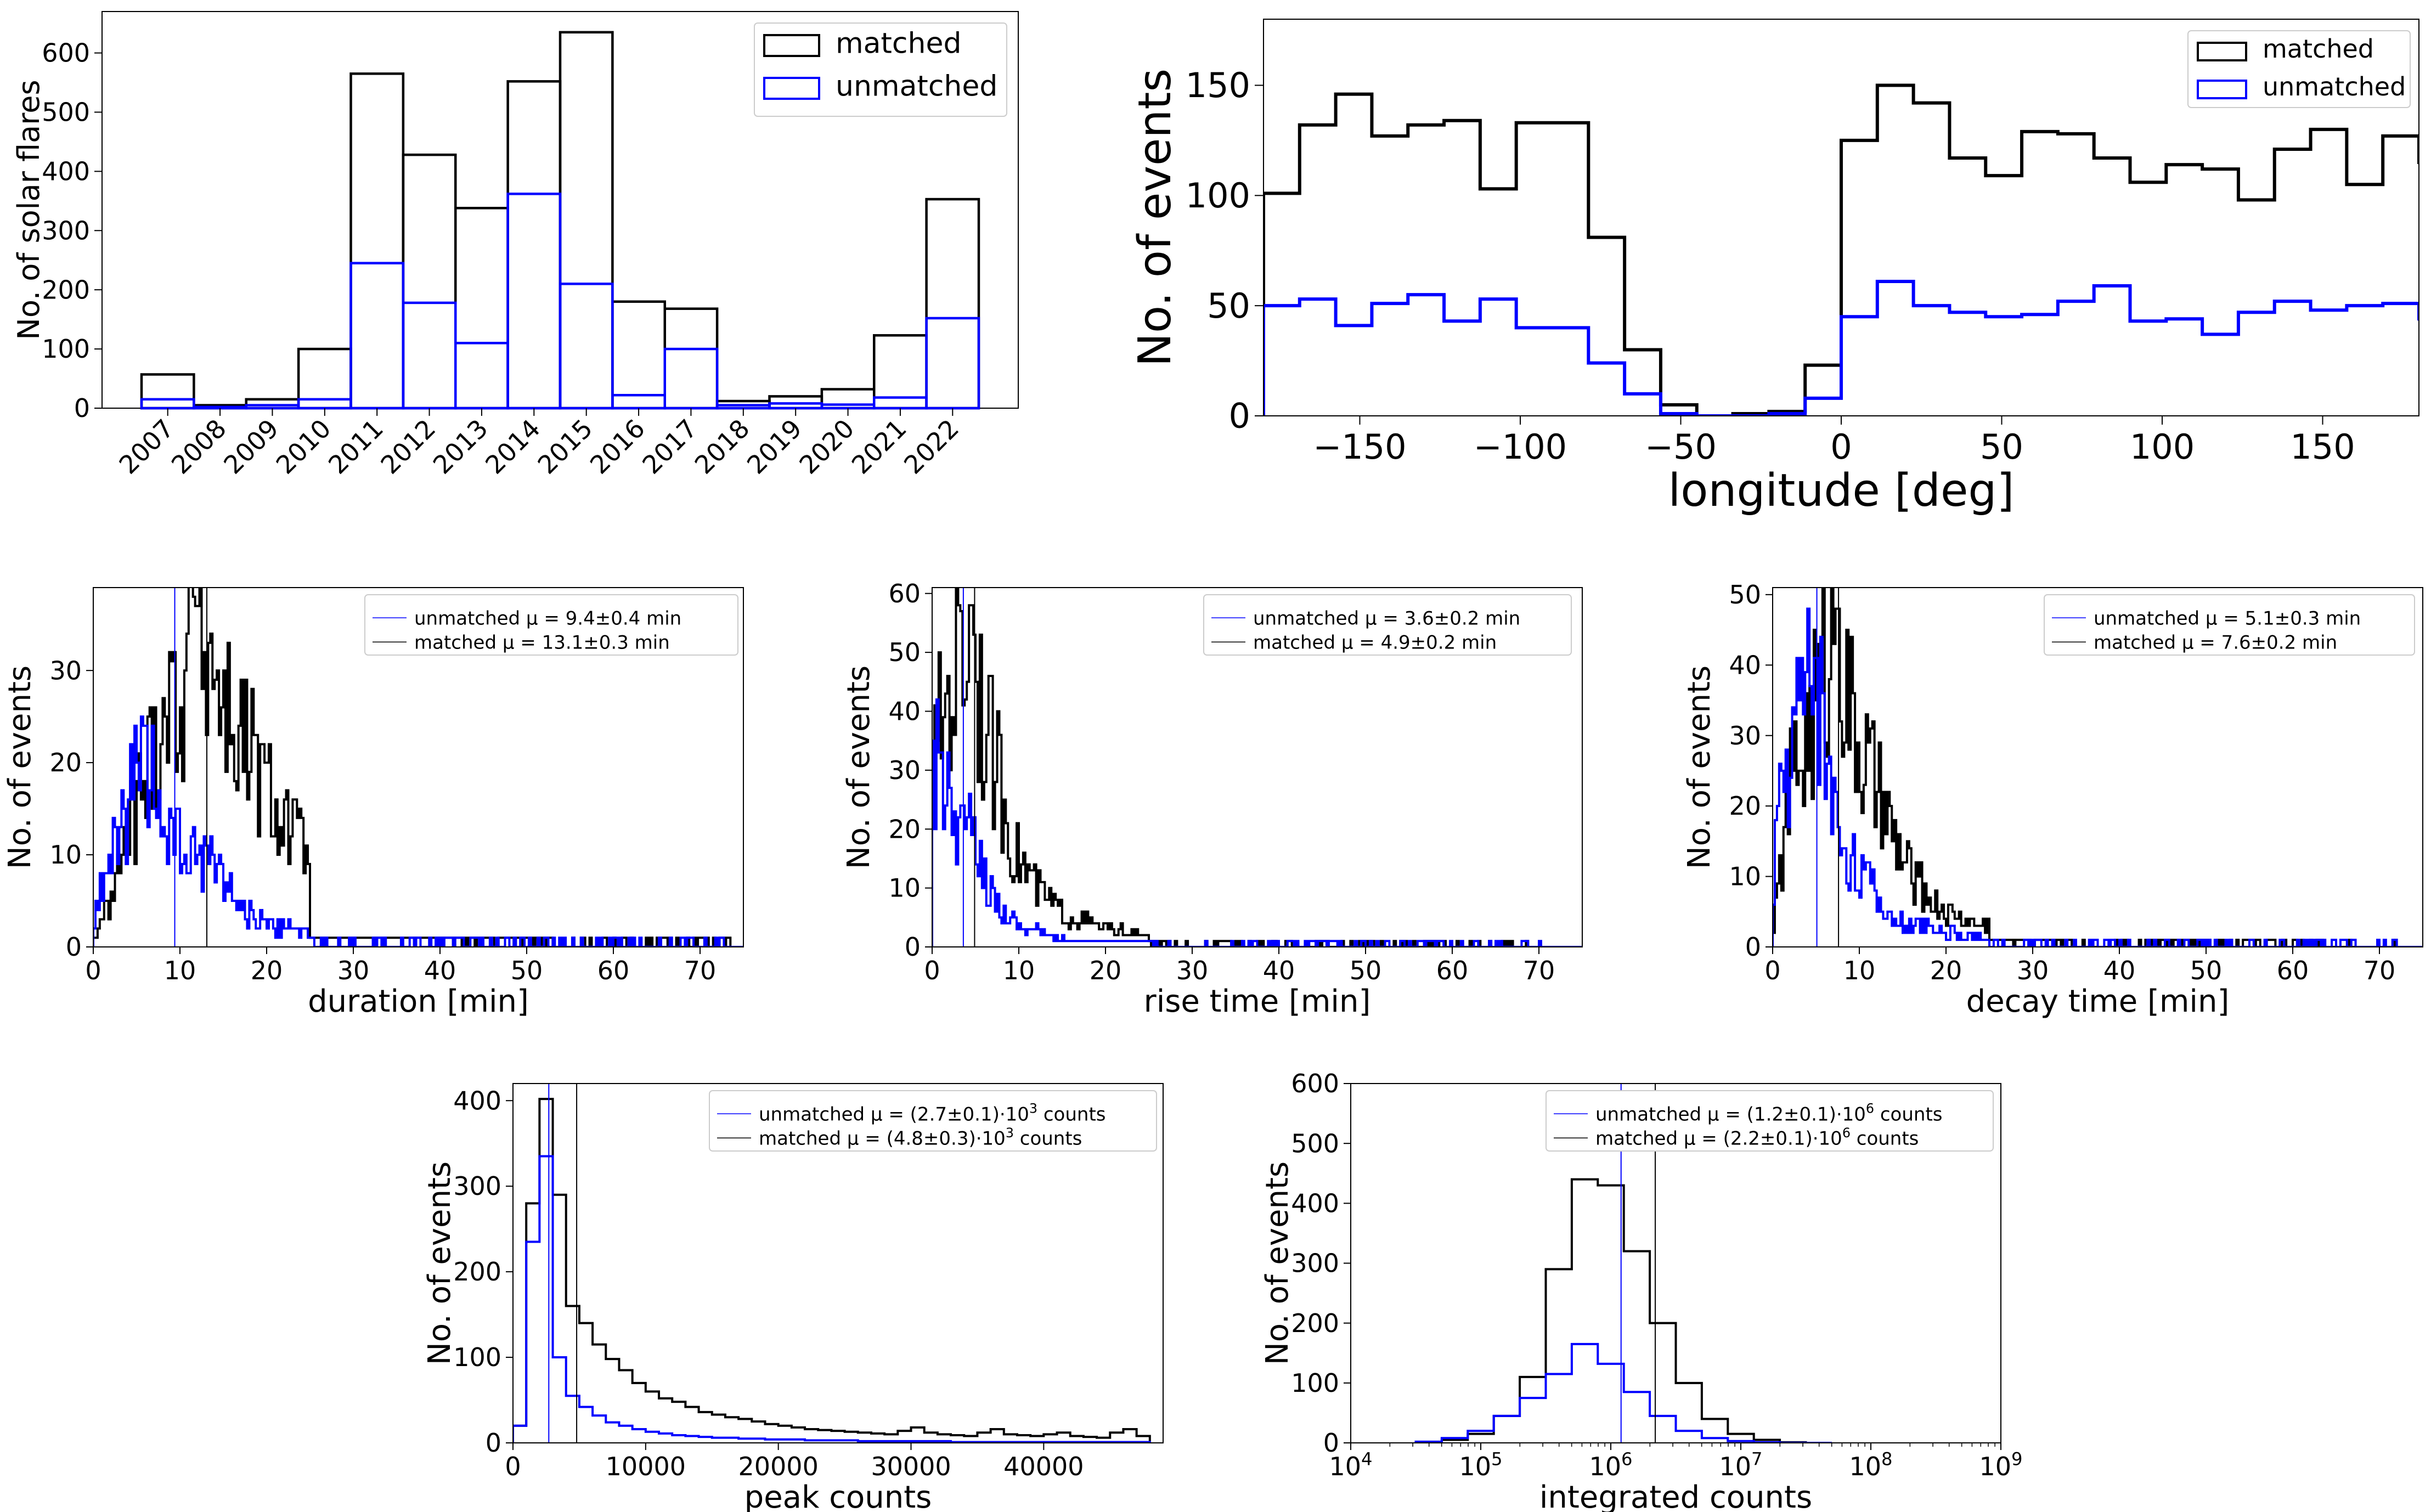 Image resolution: width=2431 pixels, height=1512 pixels. Describe the element at coordinates (848, 406) in the screenshot. I see `bar-unmatched-2020` at that location.